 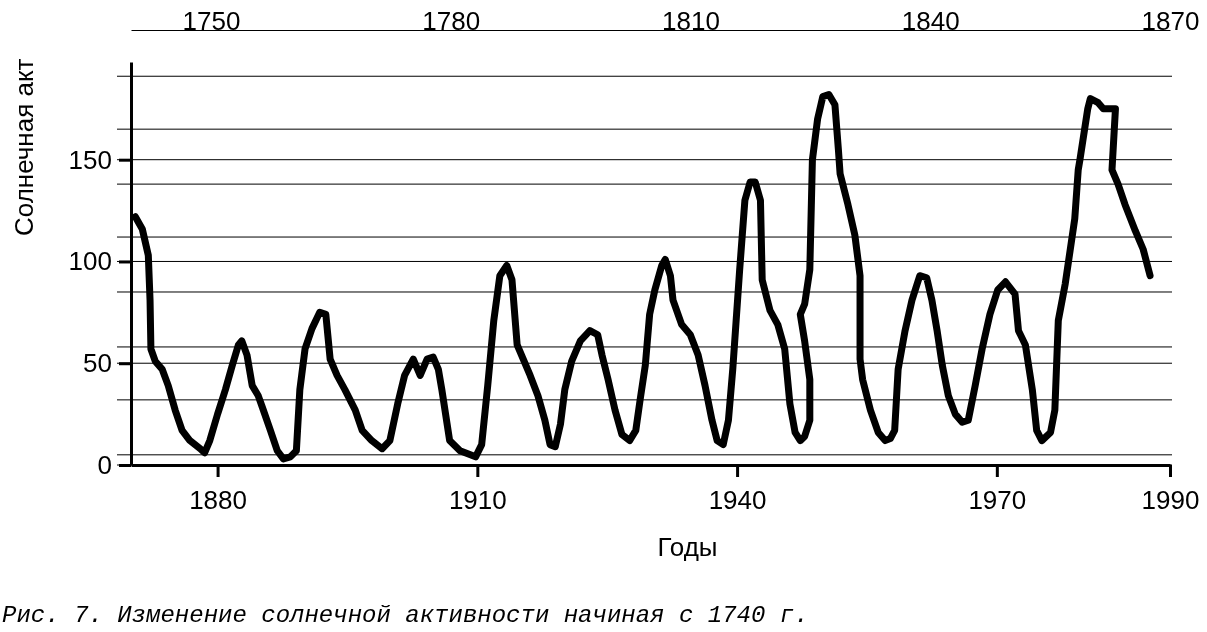 I want to click on x2-tick-label: 1780, so click(x=451, y=20).